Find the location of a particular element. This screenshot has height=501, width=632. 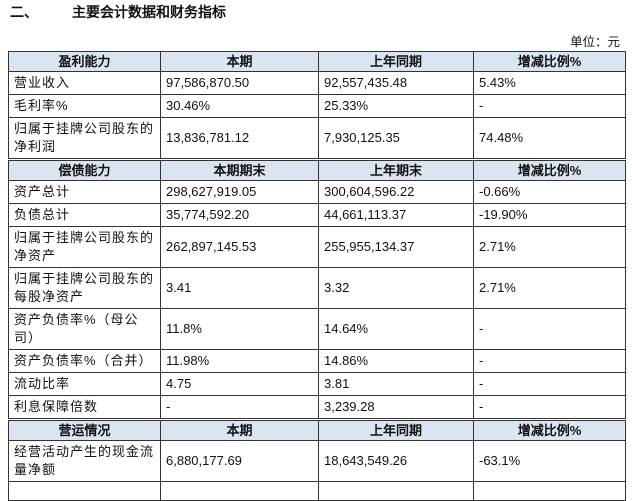

value-cell: 35,774,592.20 is located at coordinates (239, 215).